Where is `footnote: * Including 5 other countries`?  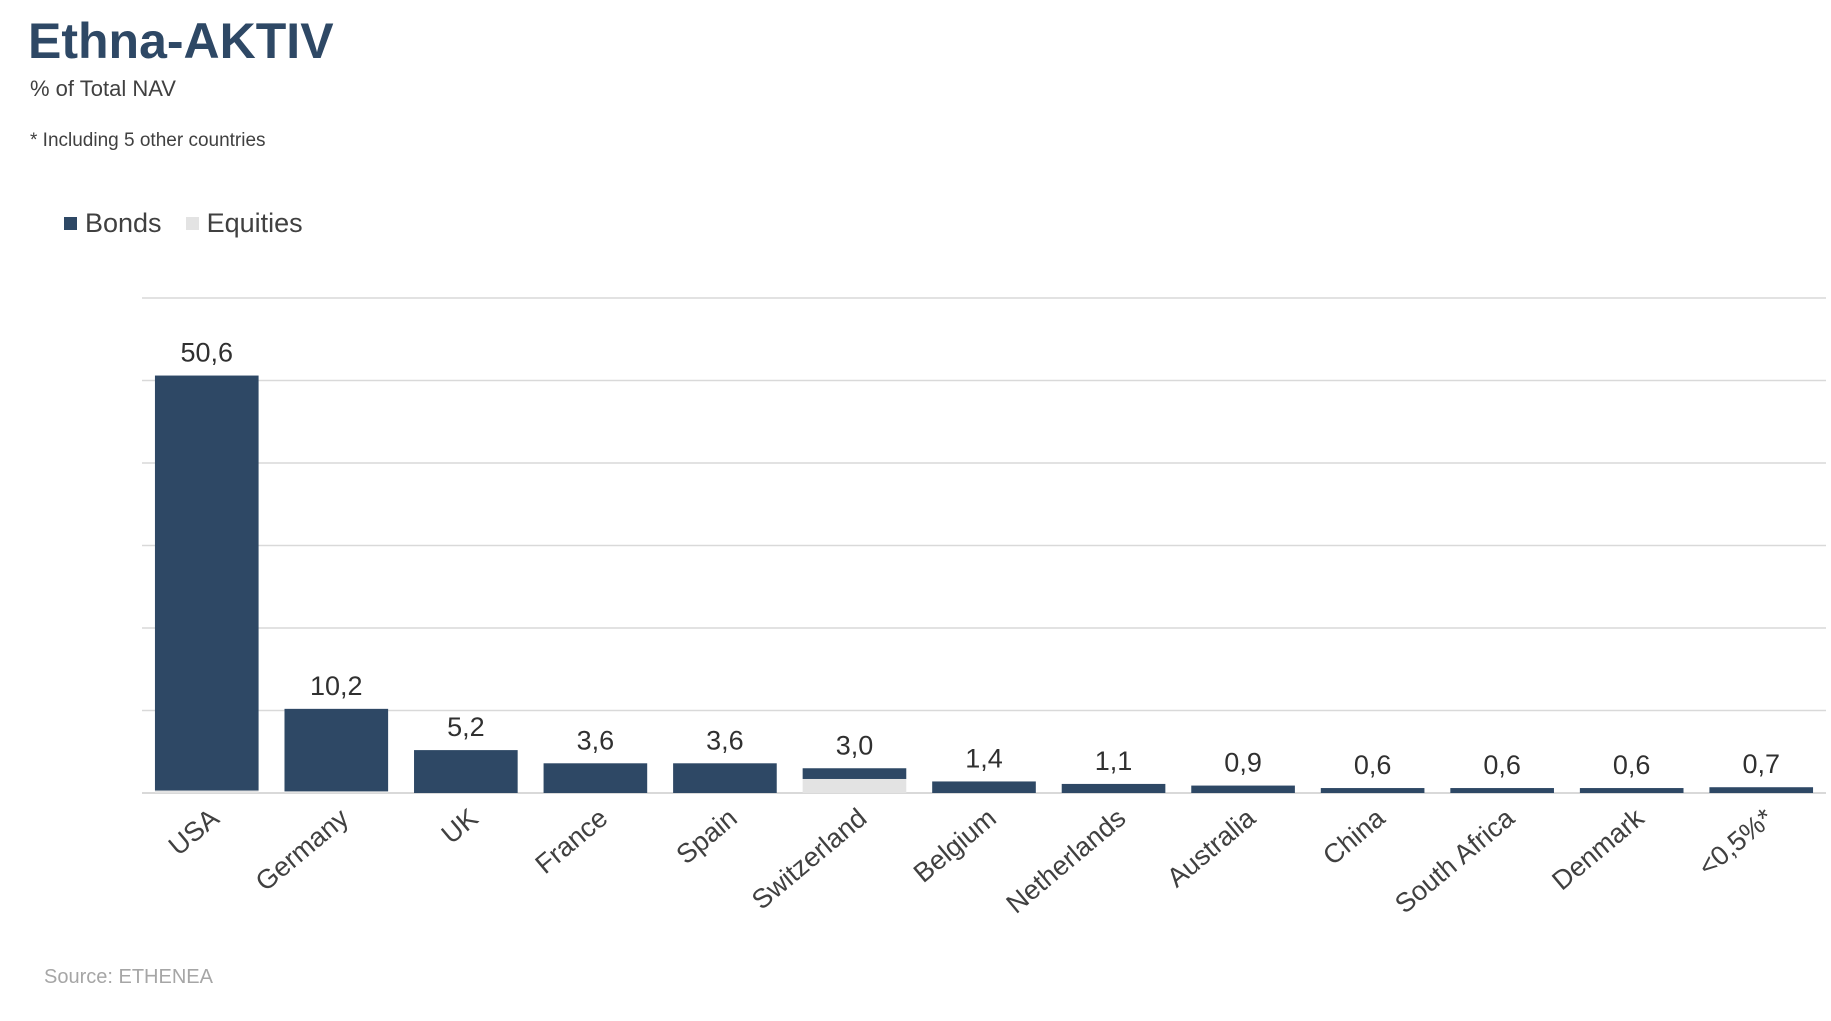
footnote: * Including 5 other countries is located at coordinates (148, 140).